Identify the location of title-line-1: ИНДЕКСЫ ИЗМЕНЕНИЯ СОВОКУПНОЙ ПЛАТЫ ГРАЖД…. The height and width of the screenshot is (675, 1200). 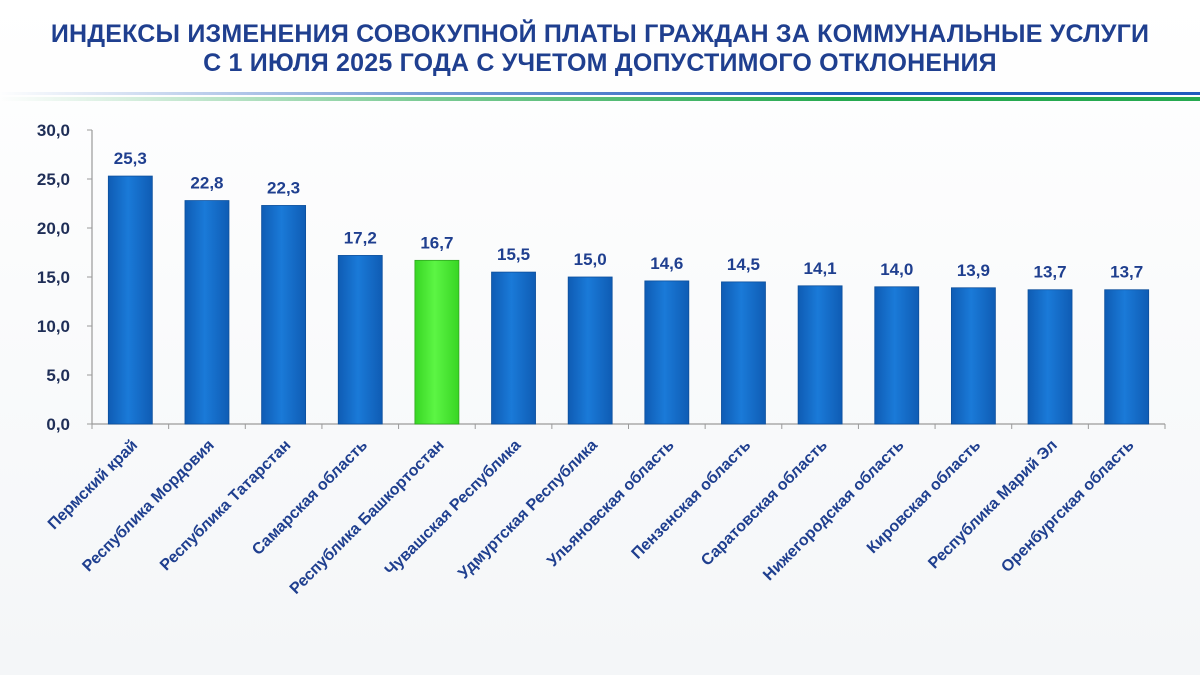
(600, 34).